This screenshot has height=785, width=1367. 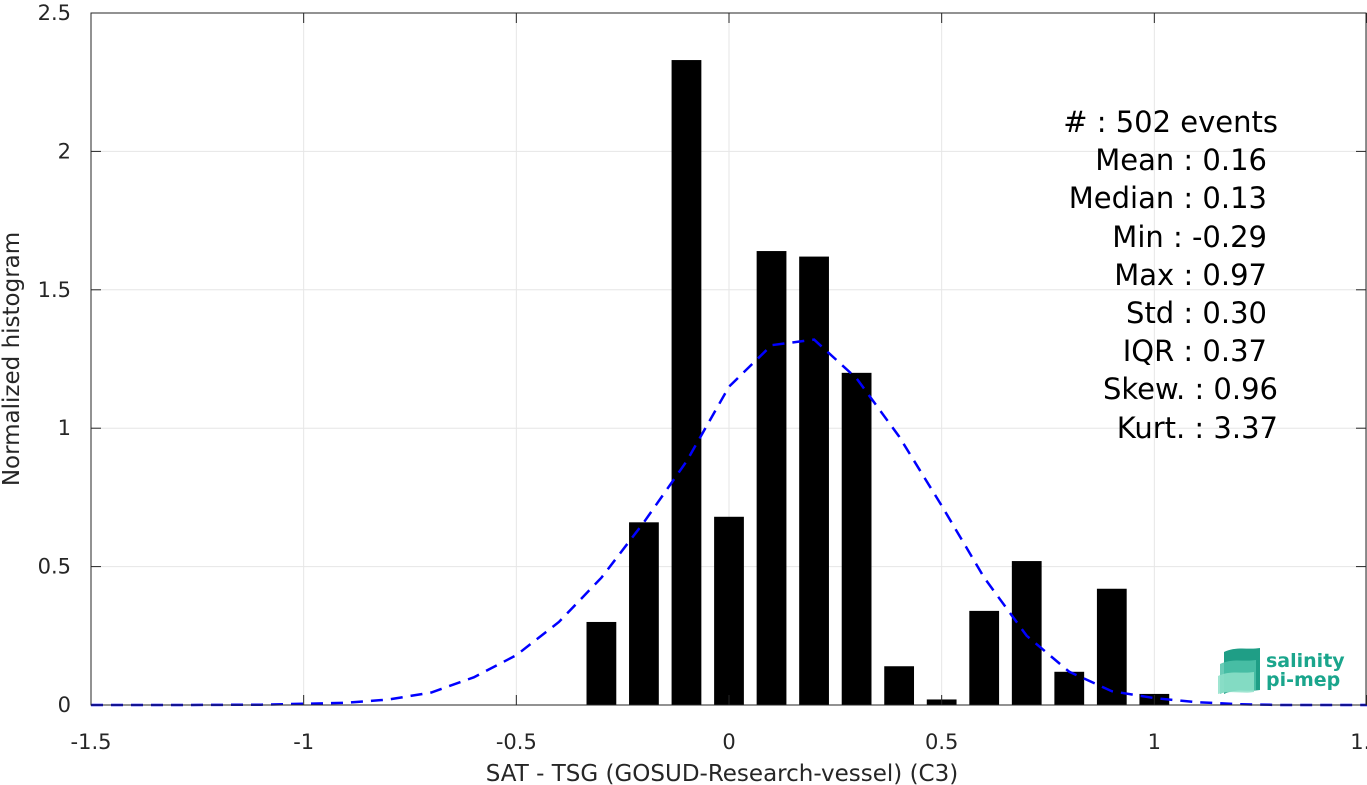 I want to click on salinity-pimep-logo: salinity pi-mep, so click(x=1281, y=671).